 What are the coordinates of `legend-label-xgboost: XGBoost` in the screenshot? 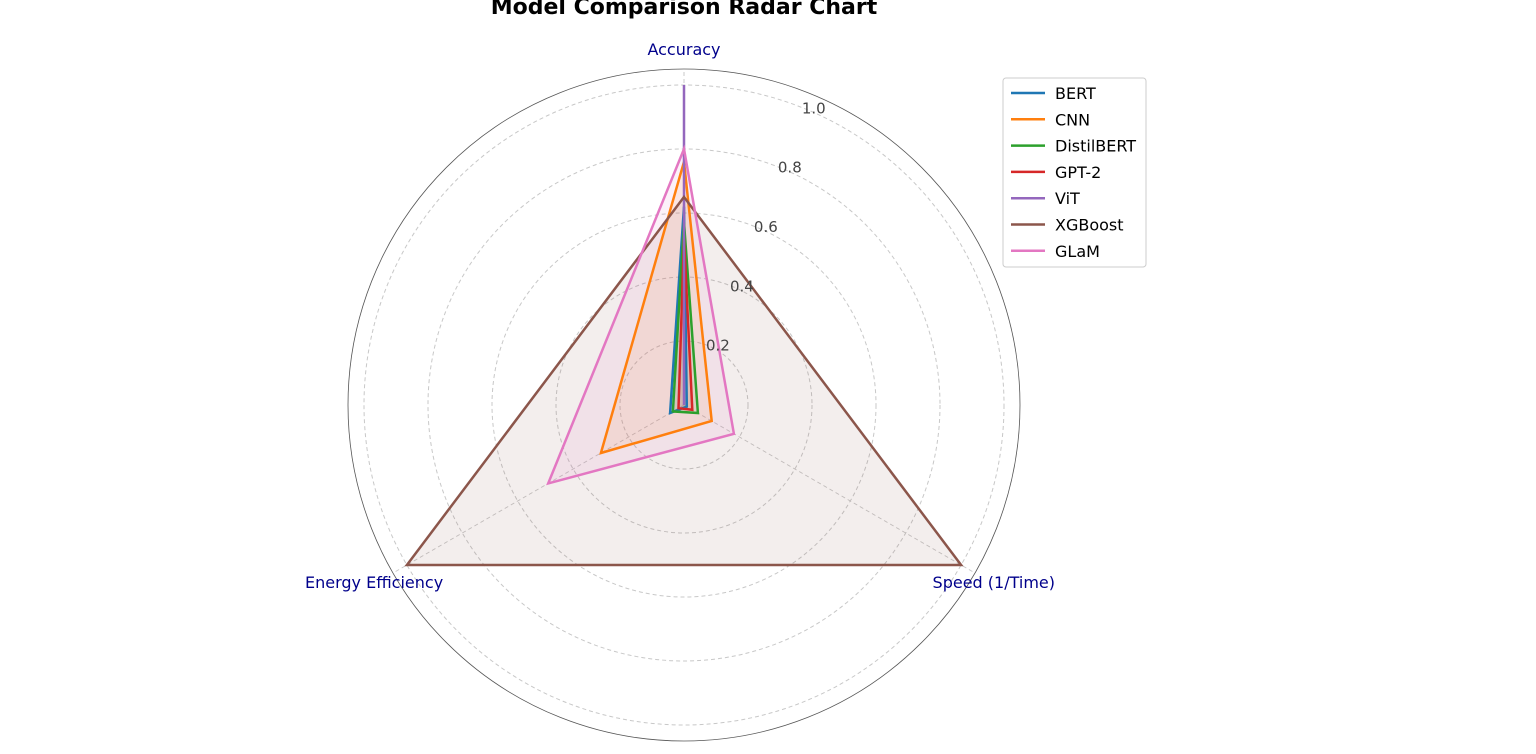 It's located at (1089, 225).